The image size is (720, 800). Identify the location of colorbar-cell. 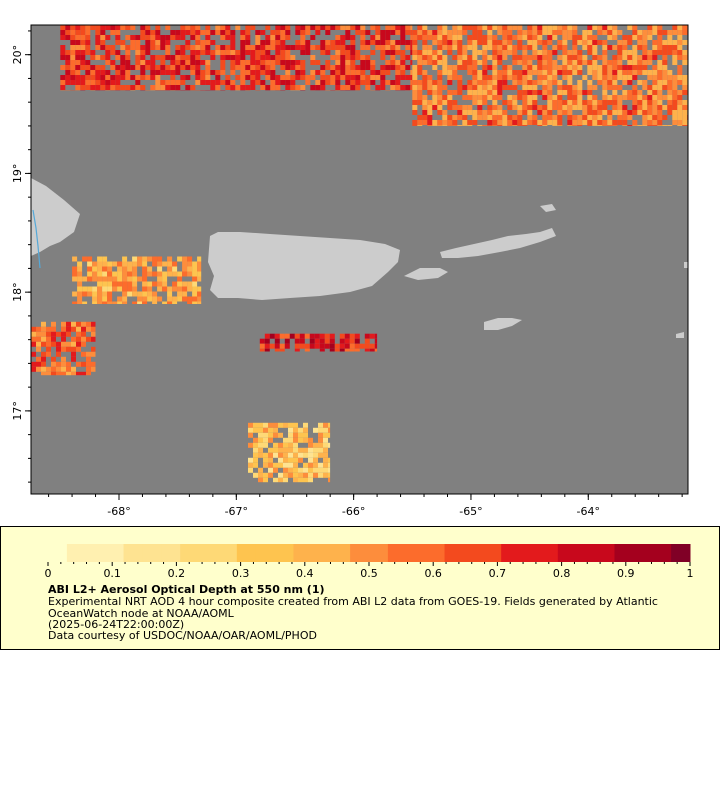
(605, 553).